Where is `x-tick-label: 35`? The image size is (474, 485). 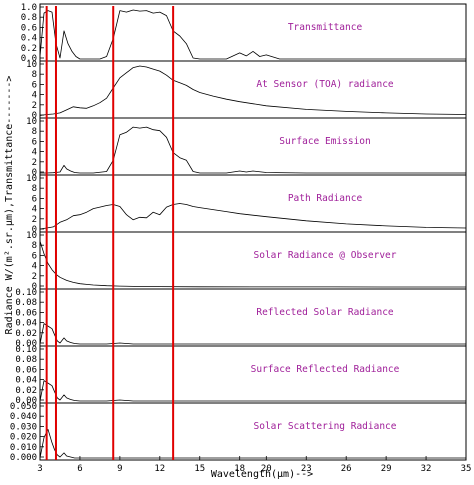
x-tick-label: 35 is located at coordinates (466, 469).